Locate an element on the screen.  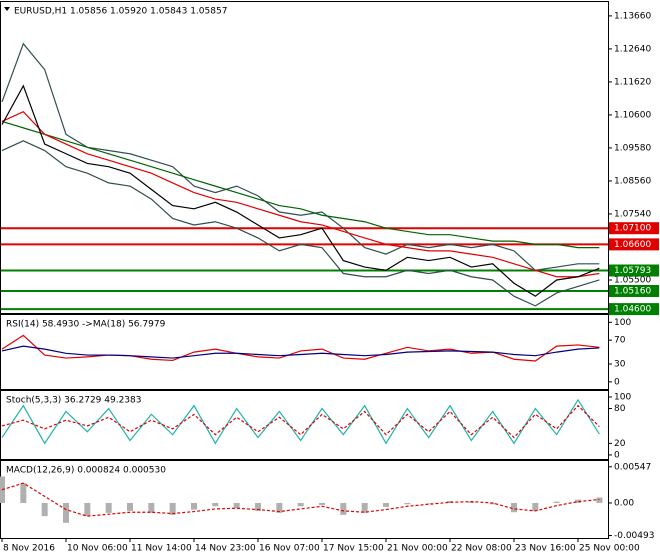
x-tick-label: 16 Nov 07:00 is located at coordinates (289, 549).